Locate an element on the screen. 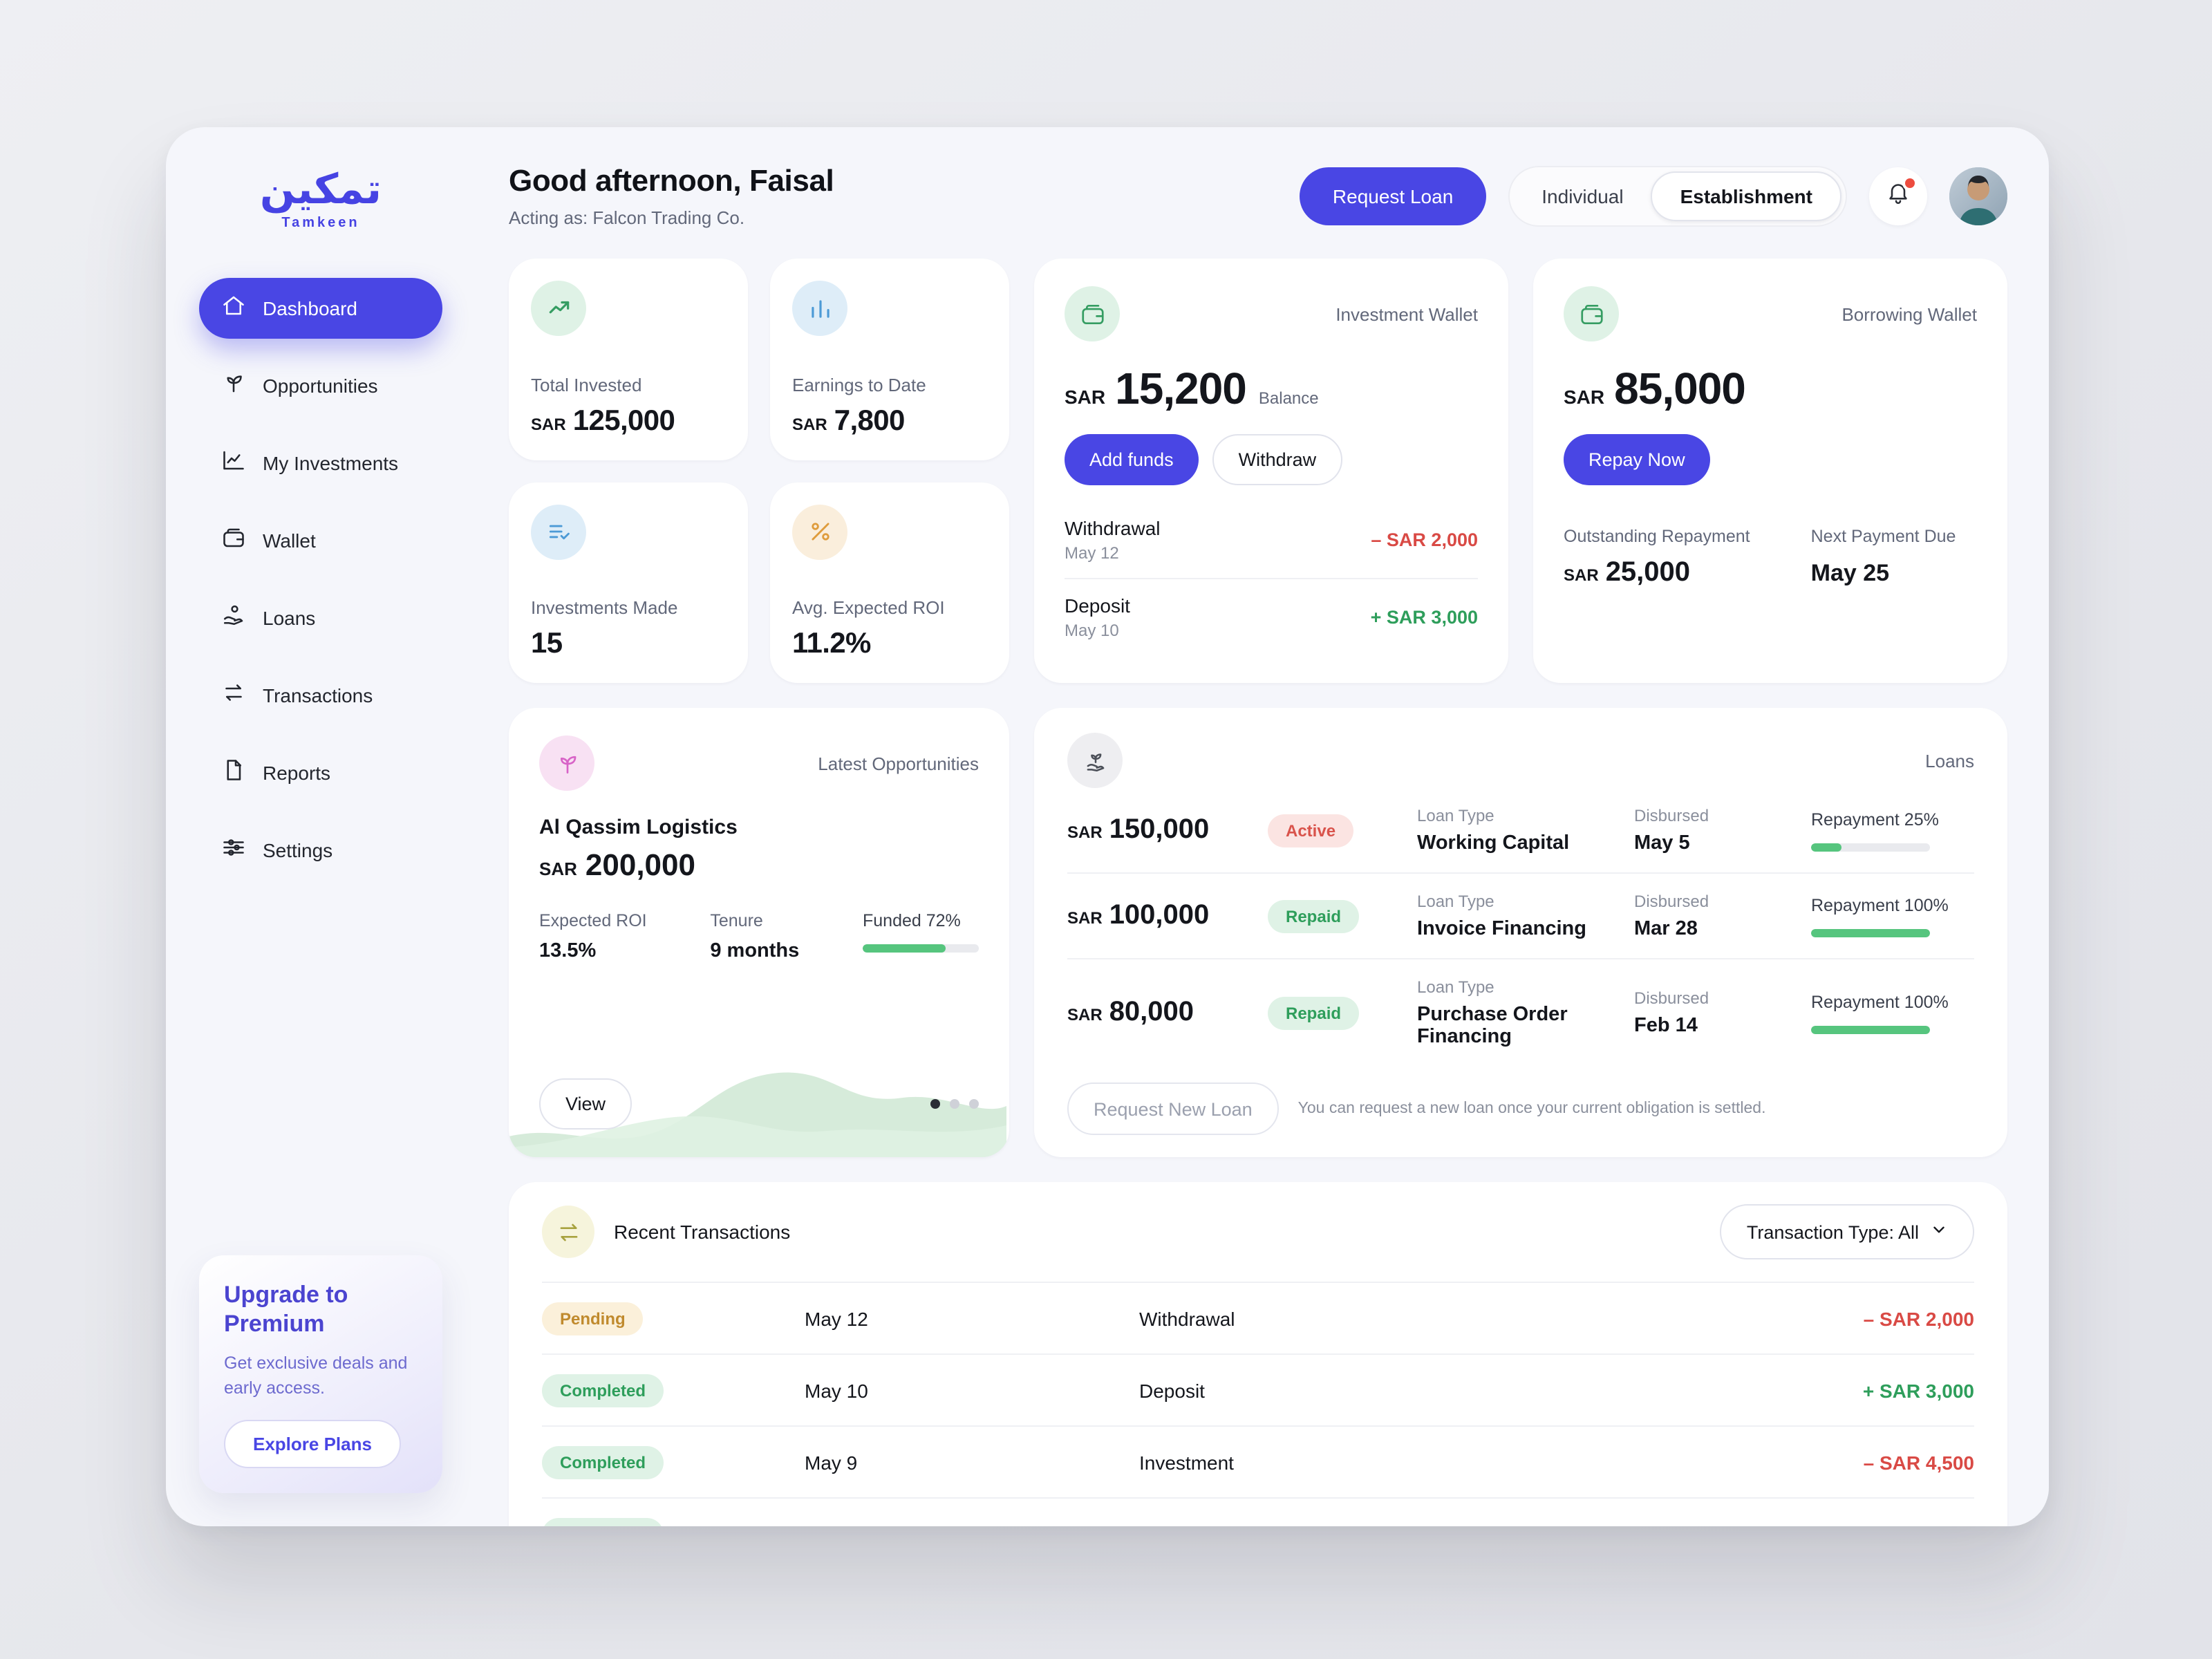 Image resolution: width=2212 pixels, height=1659 pixels. withdraw-button: Withdraw is located at coordinates (1277, 460).